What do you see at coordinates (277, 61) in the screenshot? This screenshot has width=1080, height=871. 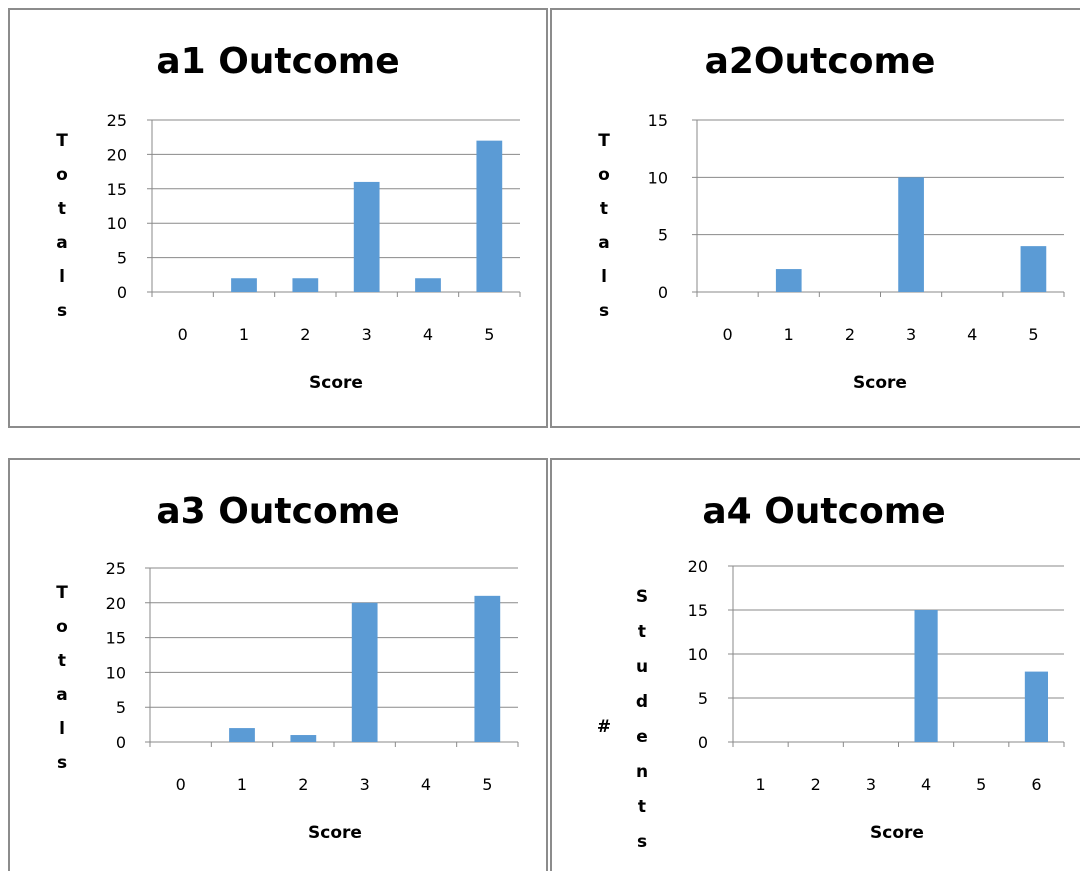 I see `chart-title: a1 Outcome` at bounding box center [277, 61].